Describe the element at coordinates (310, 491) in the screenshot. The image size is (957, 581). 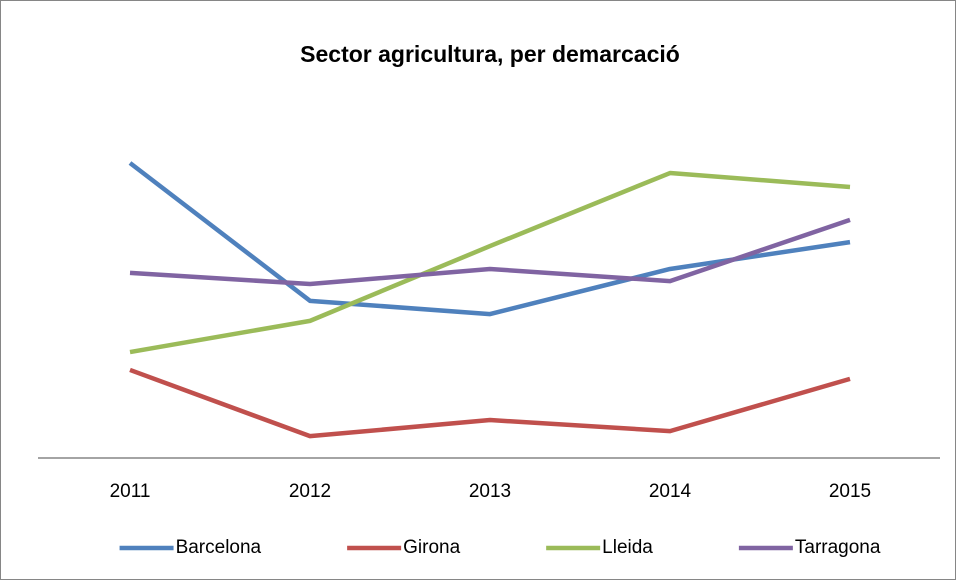
I see `x-tick-label: 2012` at that location.